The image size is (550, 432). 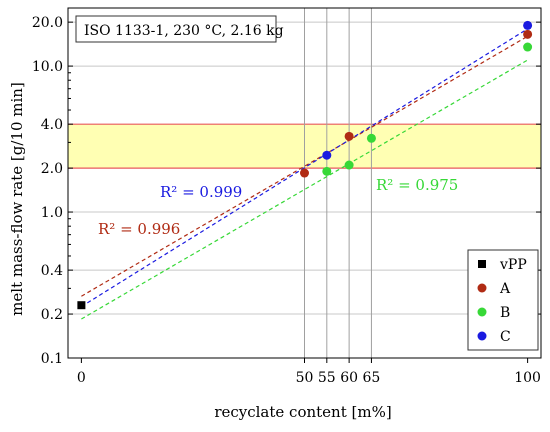 What do you see at coordinates (505, 289) in the screenshot?
I see `legend-label-a: A` at bounding box center [505, 289].